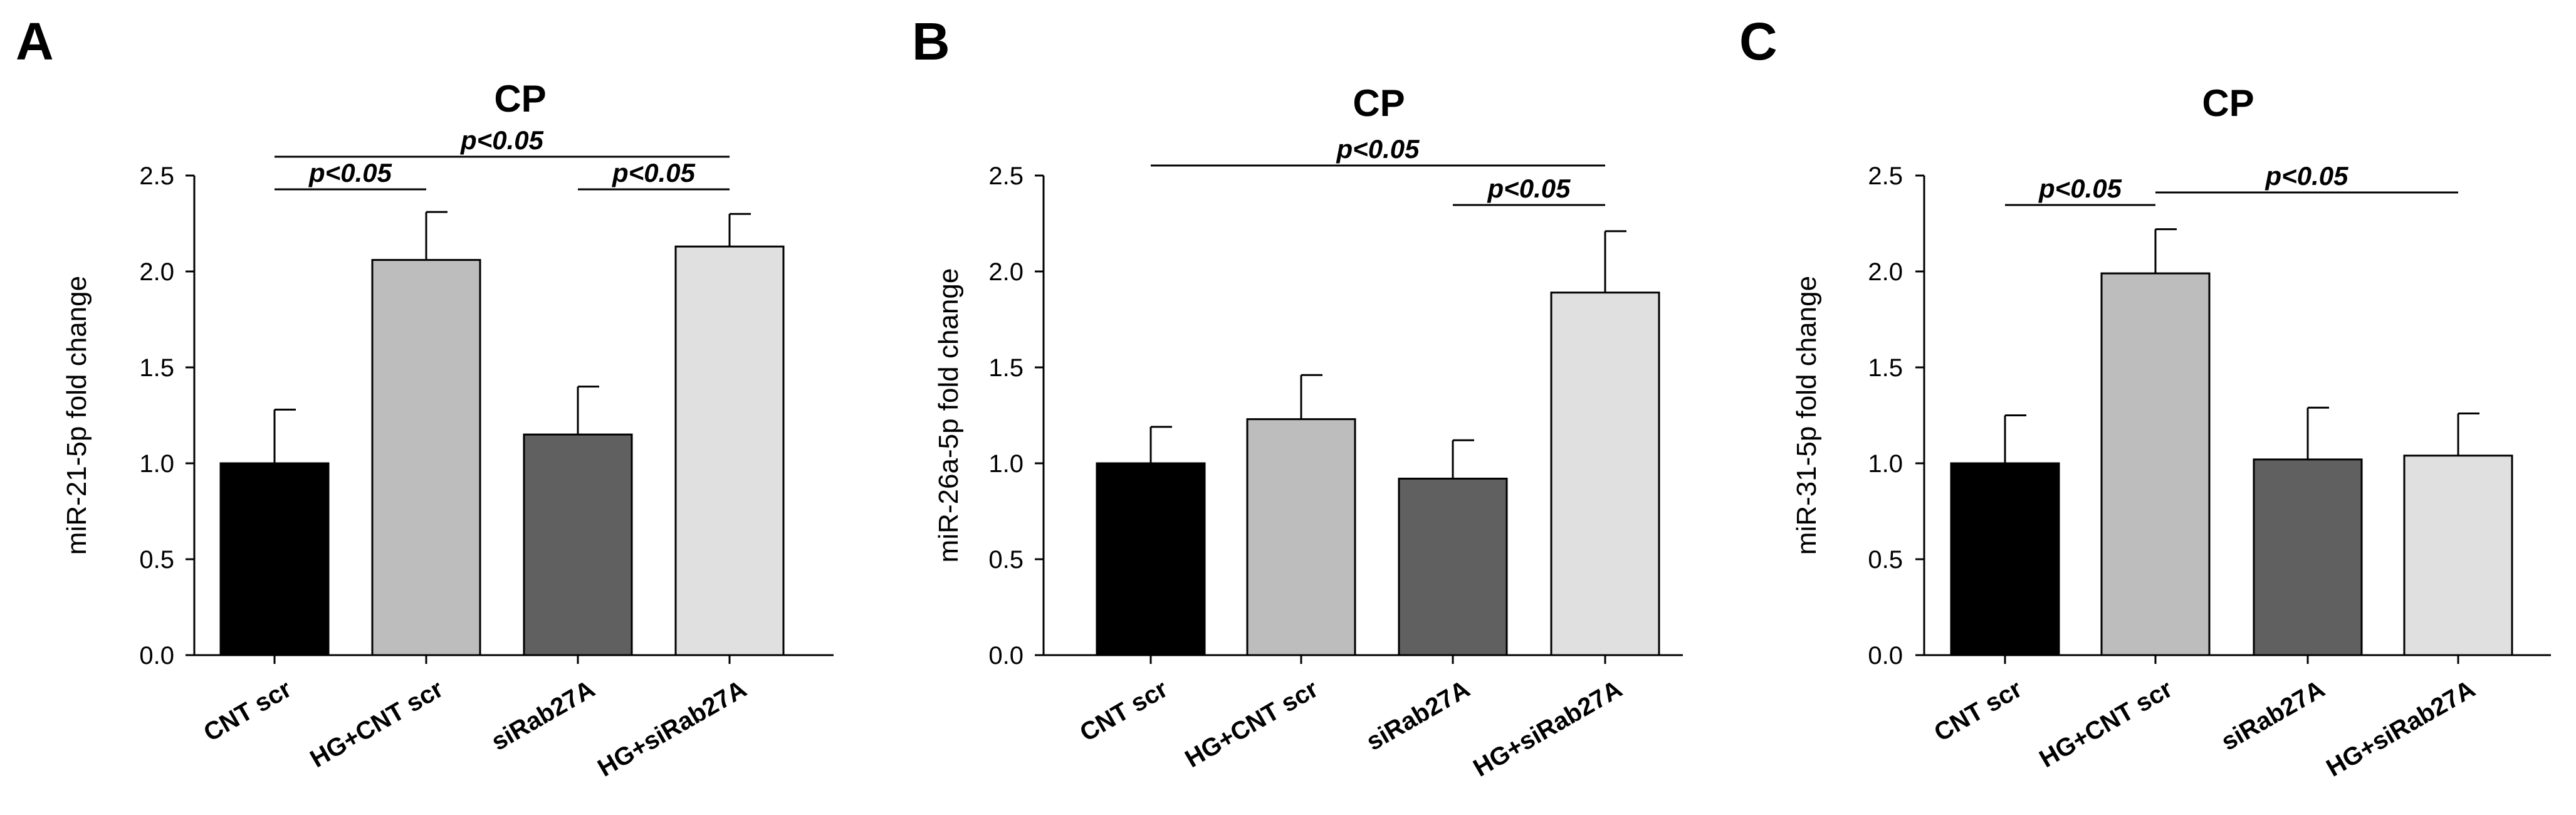  Describe the element at coordinates (1758, 41) in the screenshot. I see `panel-letter: C` at that location.